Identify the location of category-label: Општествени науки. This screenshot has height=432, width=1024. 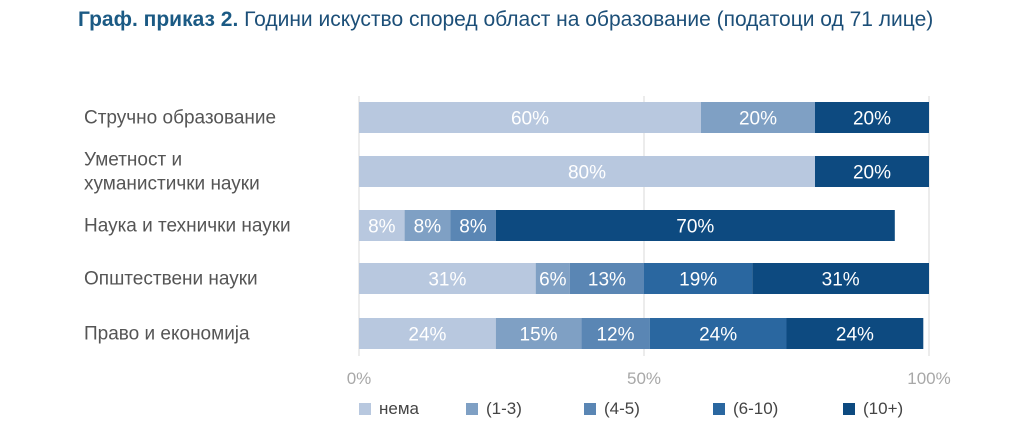
(171, 279).